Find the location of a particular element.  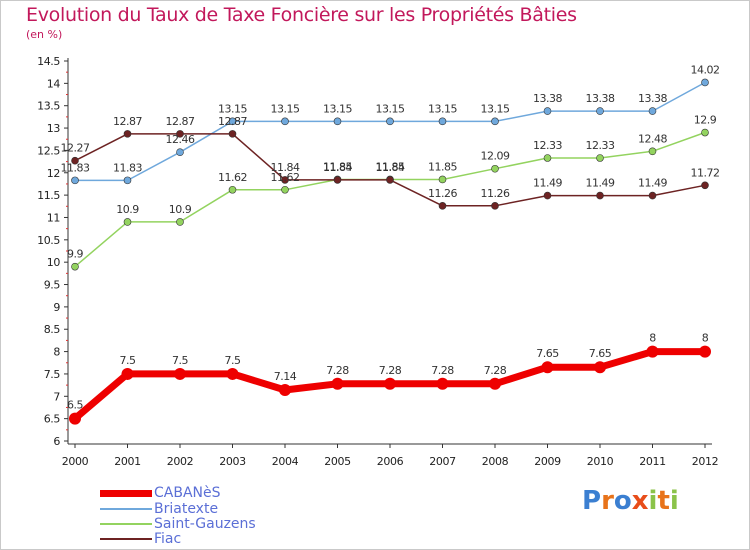

x-tick-label: 2000 is located at coordinates (75, 461).